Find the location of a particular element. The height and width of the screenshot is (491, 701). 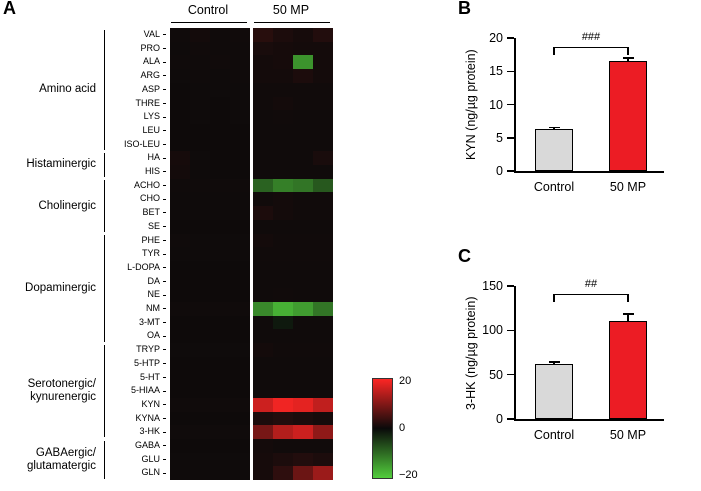

heatmap-row-label: L-DOPA is located at coordinates (136, 268).